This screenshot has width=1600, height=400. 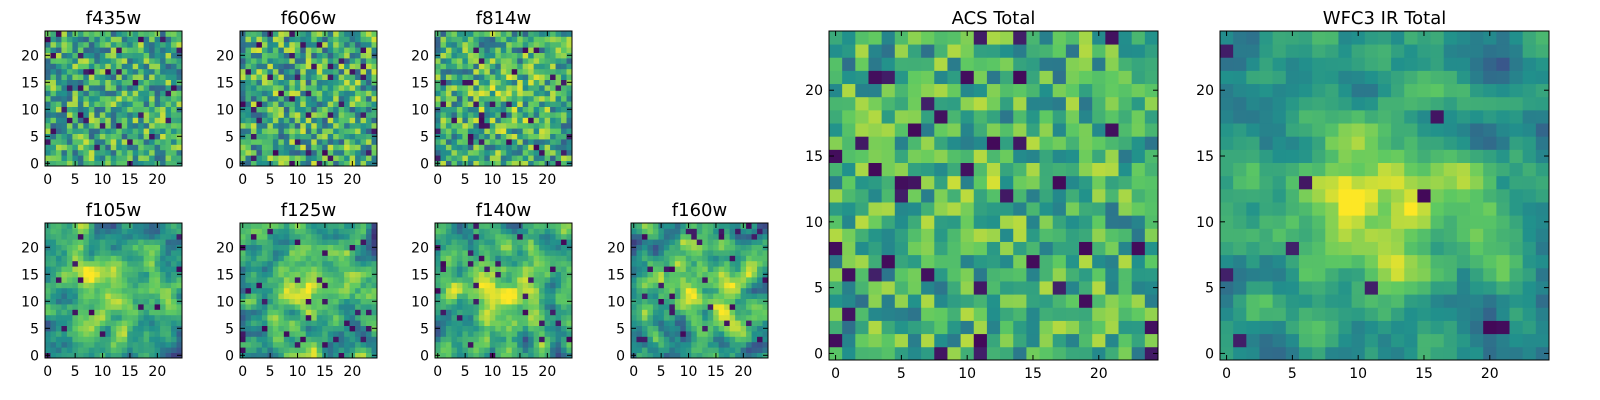 What do you see at coordinates (229, 164) in the screenshot?
I see `y-tick-label: 0` at bounding box center [229, 164].